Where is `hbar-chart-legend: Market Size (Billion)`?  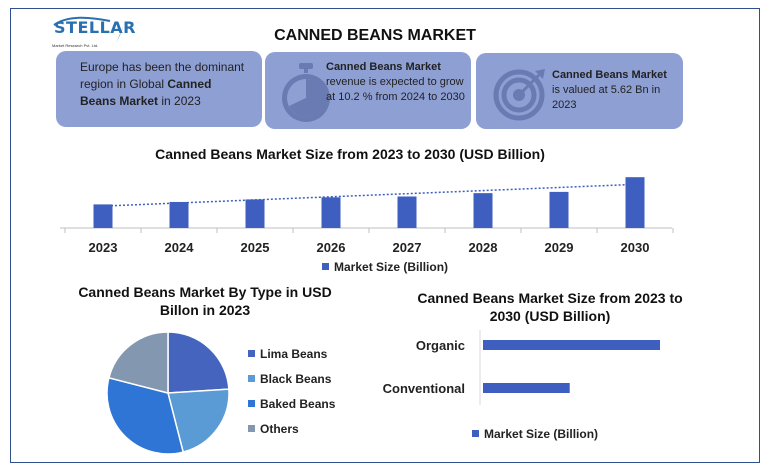 hbar-chart-legend: Market Size (Billion) is located at coordinates (535, 434).